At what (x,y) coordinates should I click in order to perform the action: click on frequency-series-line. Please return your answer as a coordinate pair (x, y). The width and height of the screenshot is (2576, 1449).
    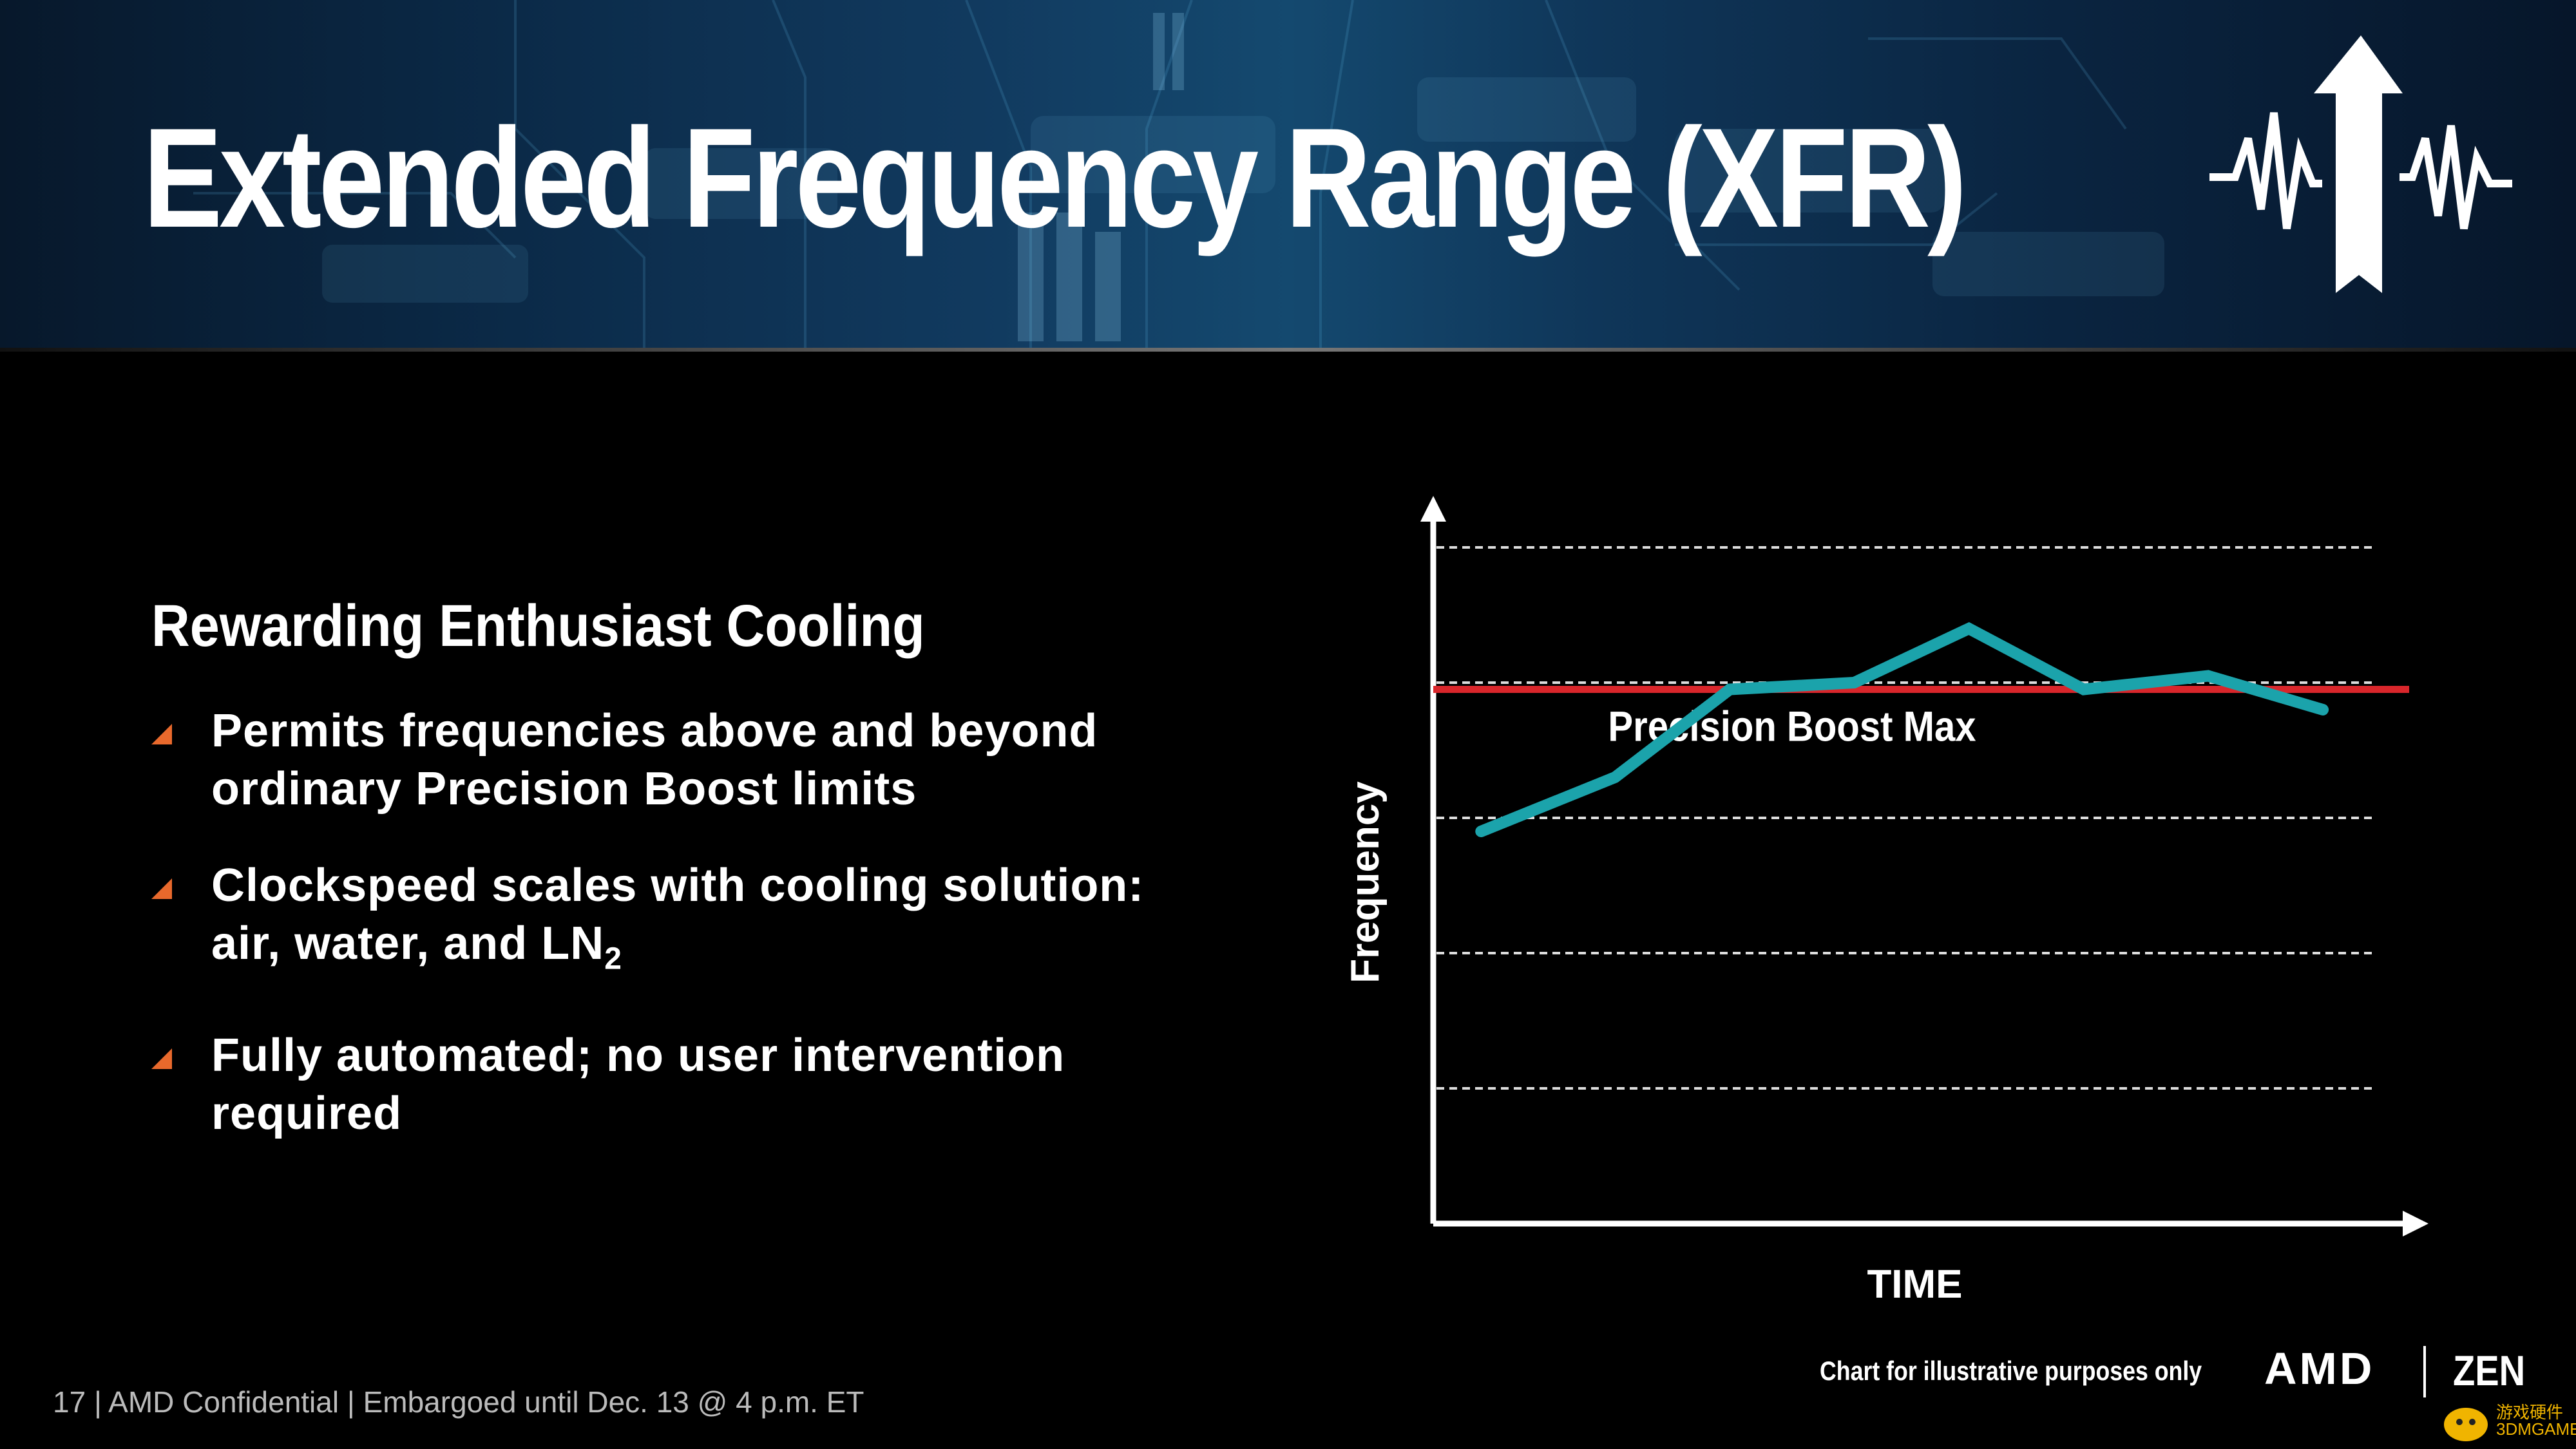
    Looking at the image, I should click on (1902, 729).